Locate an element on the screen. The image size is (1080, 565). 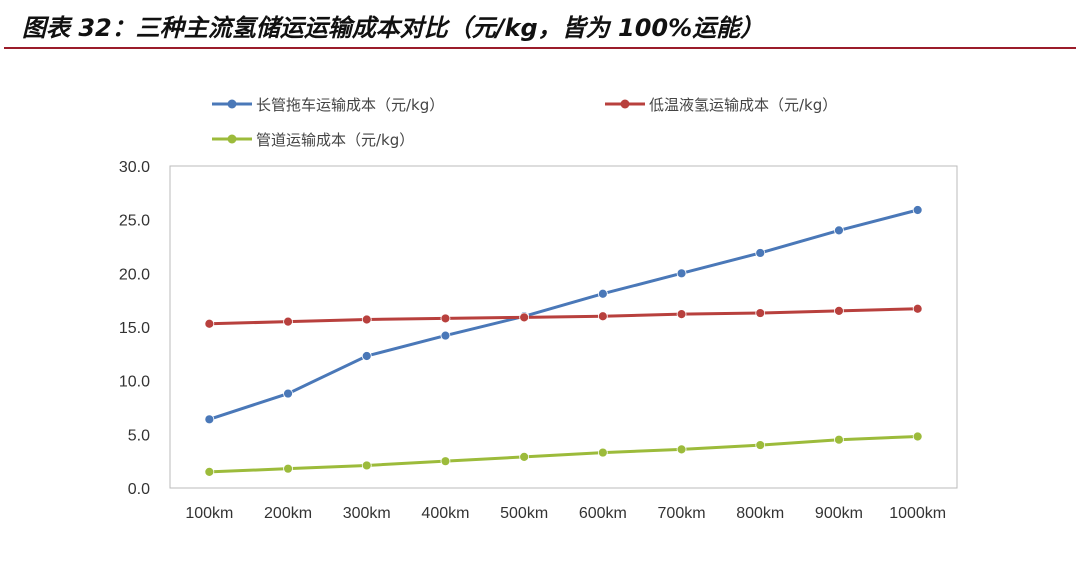
x-tick-label: 900km is located at coordinates (839, 513).